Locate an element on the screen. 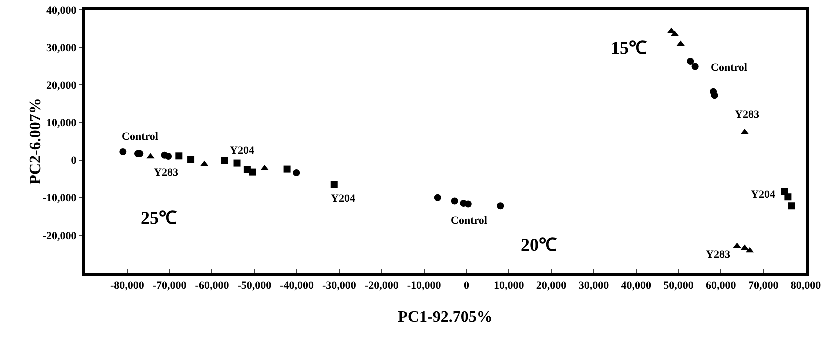  y-tick-label: -10,000 is located at coordinates (60, 198).